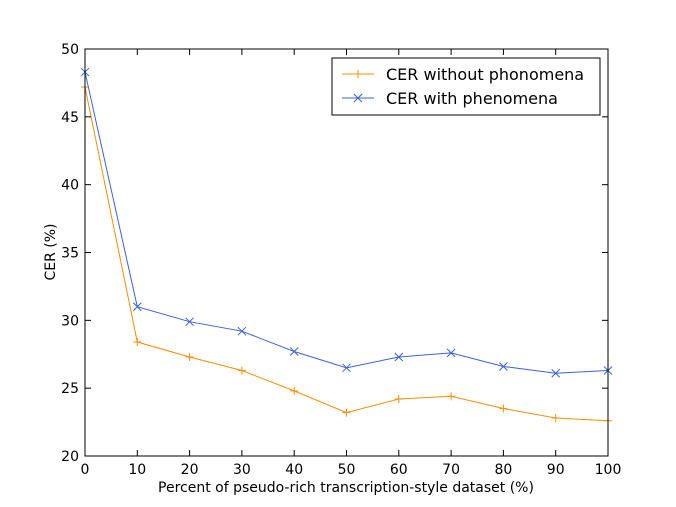 The height and width of the screenshot is (507, 676). I want to click on x-tick-label: 60, so click(399, 470).